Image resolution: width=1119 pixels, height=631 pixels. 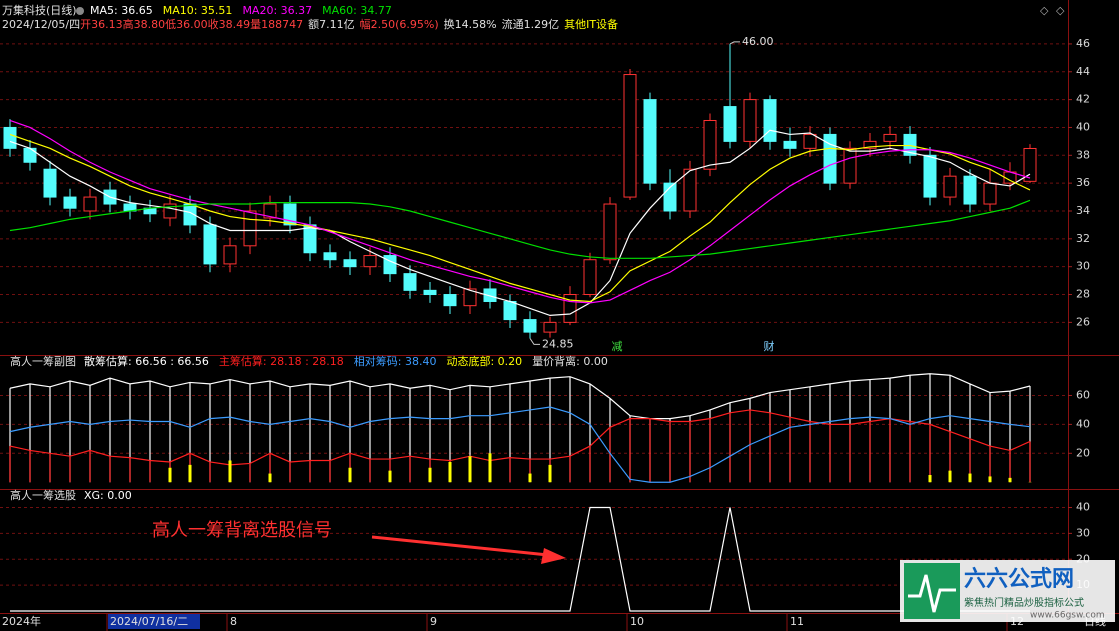 What do you see at coordinates (734, 43) in the screenshot?
I see `annotation-leader` at bounding box center [734, 43].